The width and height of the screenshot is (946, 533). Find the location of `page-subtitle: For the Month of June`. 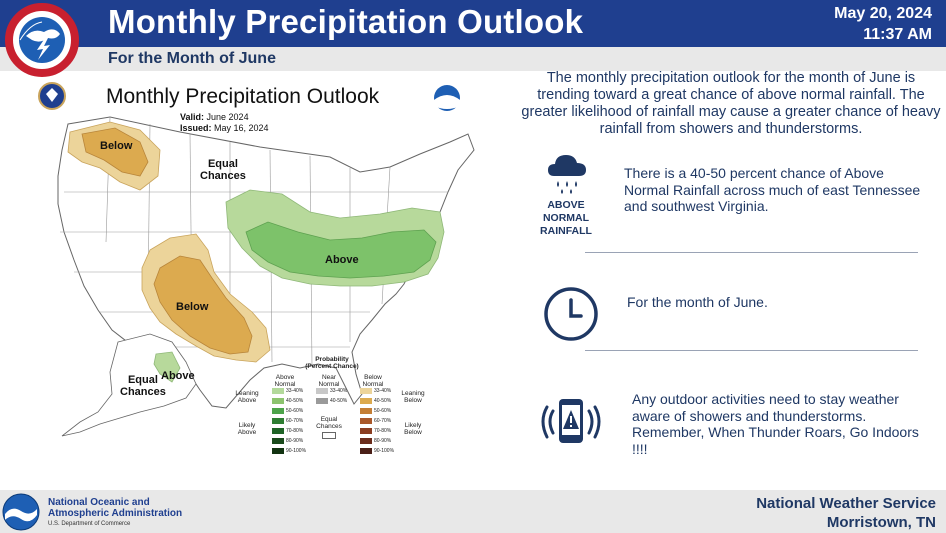

page-subtitle: For the Month of June is located at coordinates (192, 58).